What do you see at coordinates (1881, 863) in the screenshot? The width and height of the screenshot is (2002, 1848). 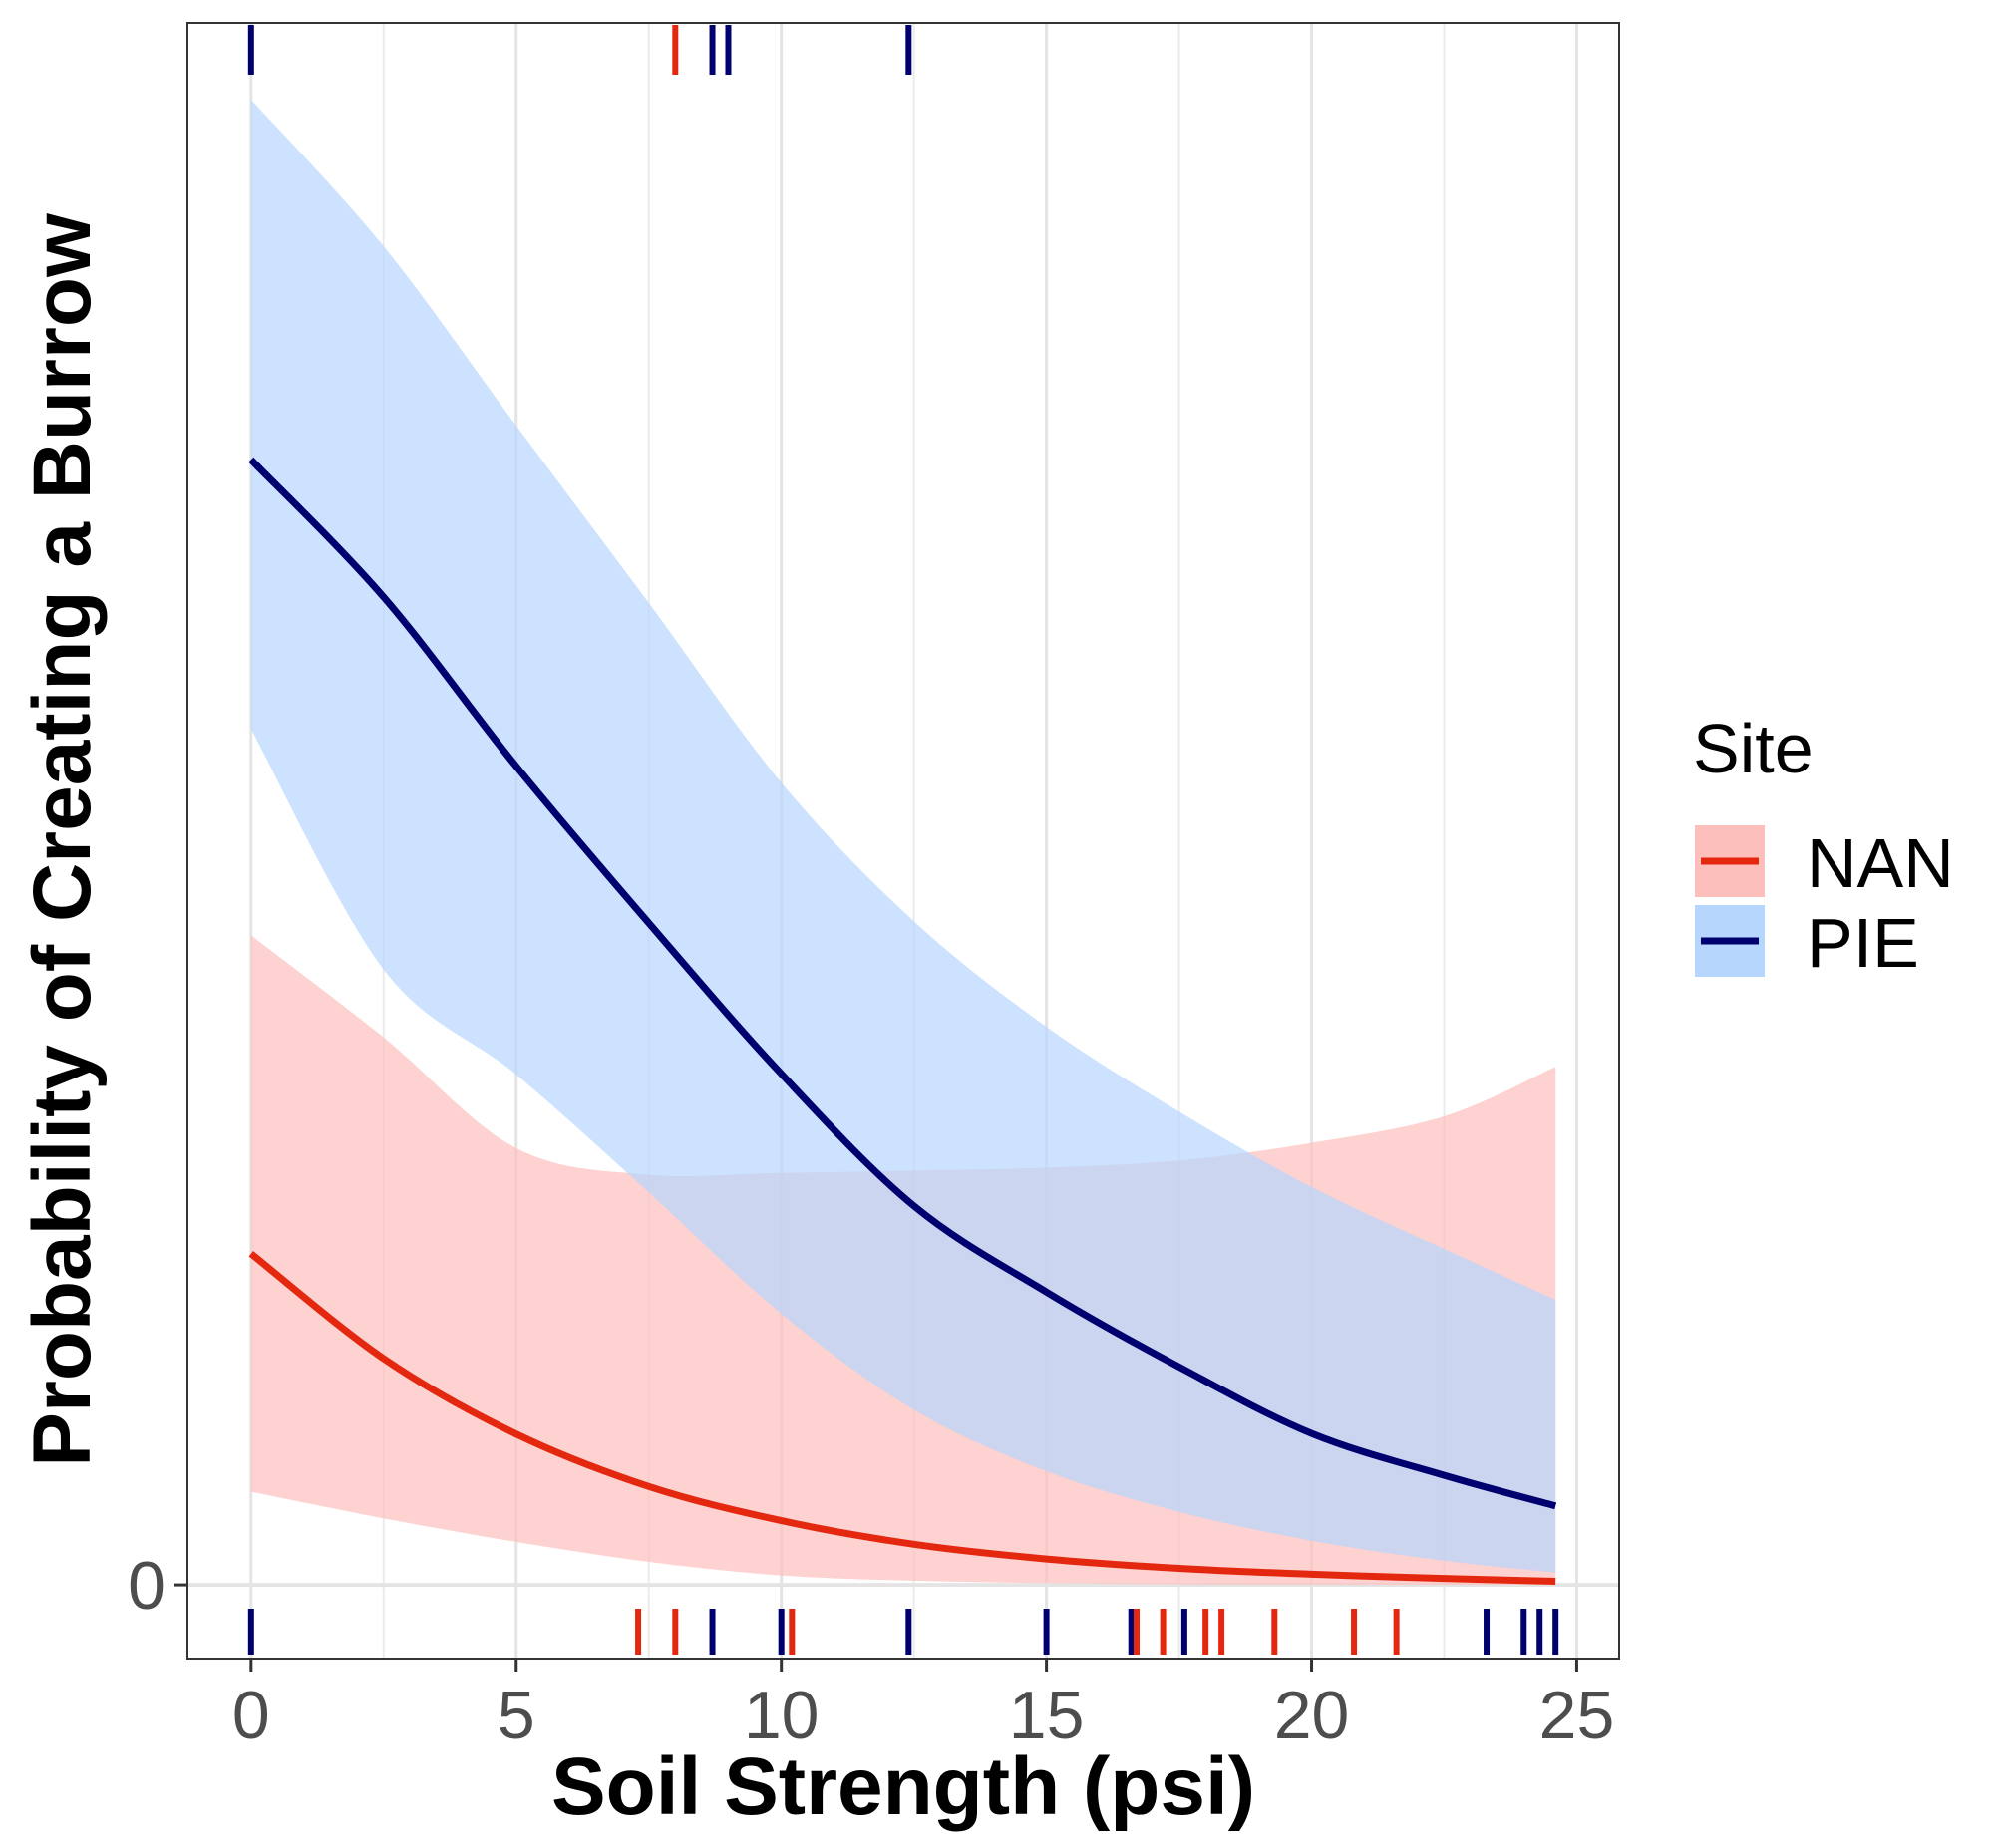 I see `legend-label-nan: NAN` at bounding box center [1881, 863].